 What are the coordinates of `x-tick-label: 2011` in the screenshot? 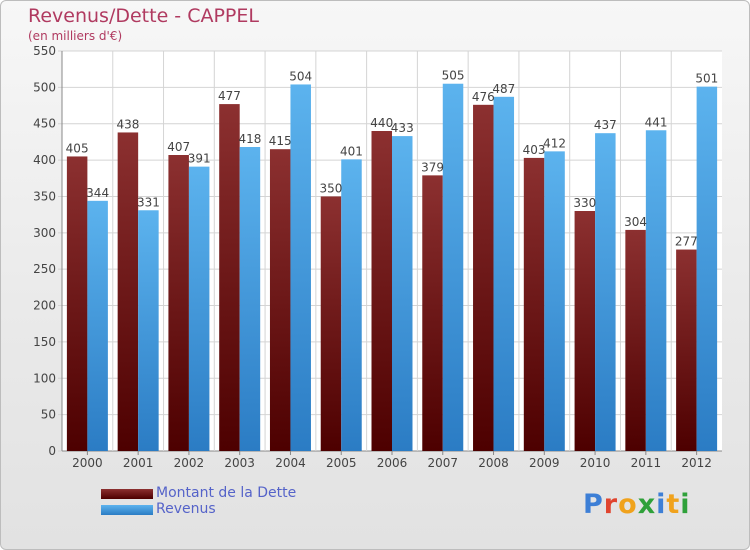 It's located at (646, 463).